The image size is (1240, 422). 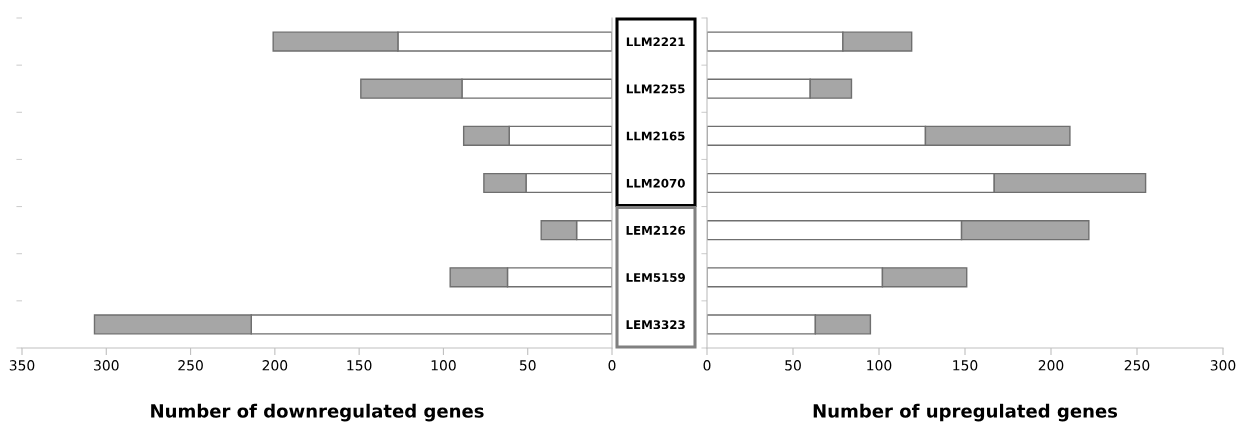 I want to click on y-tick-label: LLM2255, so click(x=655, y=89).